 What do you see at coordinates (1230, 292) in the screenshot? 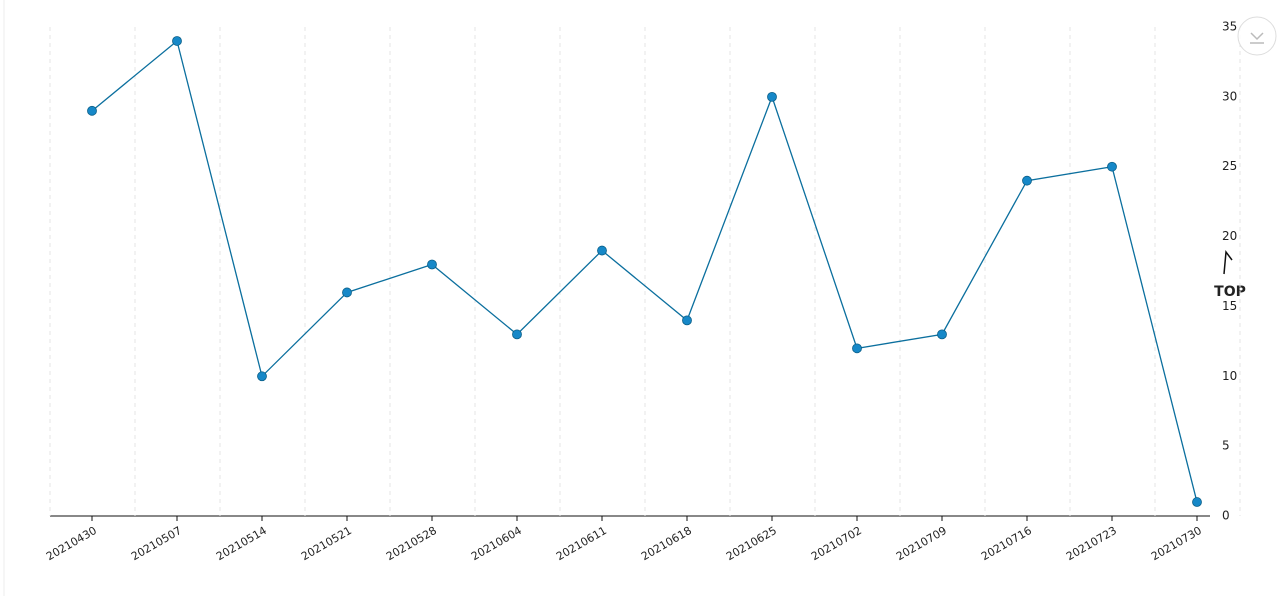
I see `top-label: TOP` at bounding box center [1230, 292].